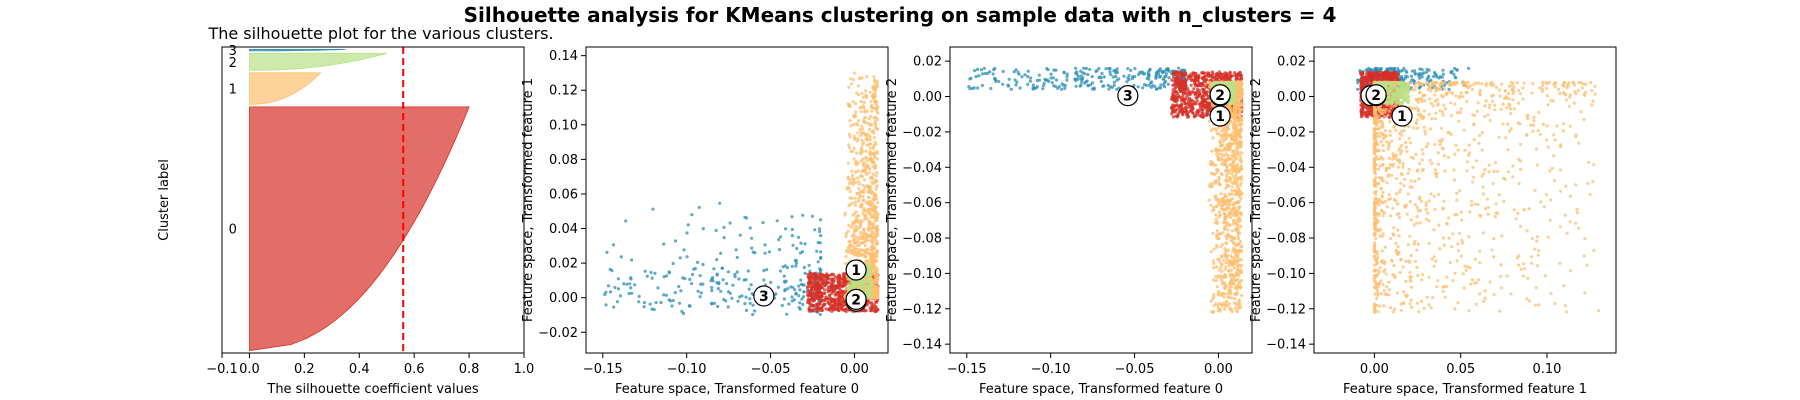 The width and height of the screenshot is (1800, 400). What do you see at coordinates (856, 271) in the screenshot?
I see `cluster-center-label: 1` at bounding box center [856, 271].